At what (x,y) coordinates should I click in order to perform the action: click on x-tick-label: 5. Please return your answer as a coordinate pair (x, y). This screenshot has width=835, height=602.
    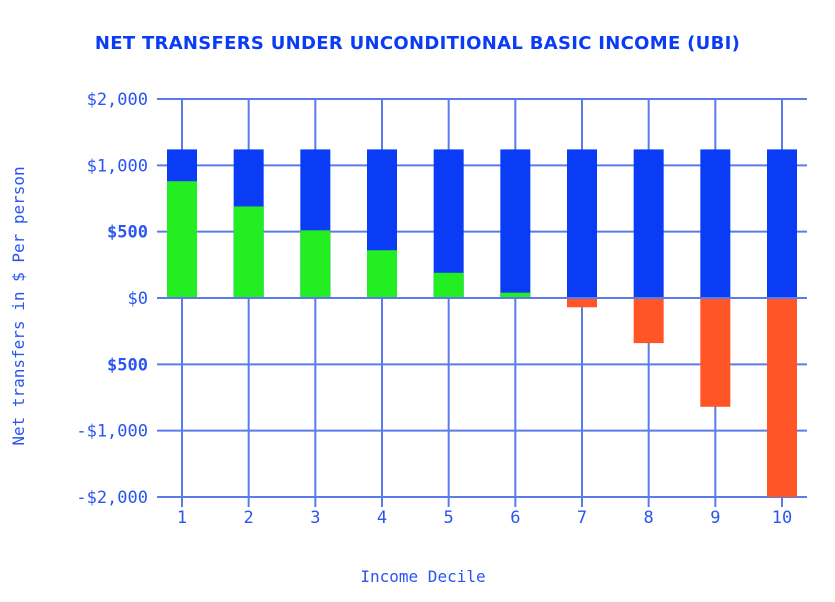
    Looking at the image, I should click on (449, 518).